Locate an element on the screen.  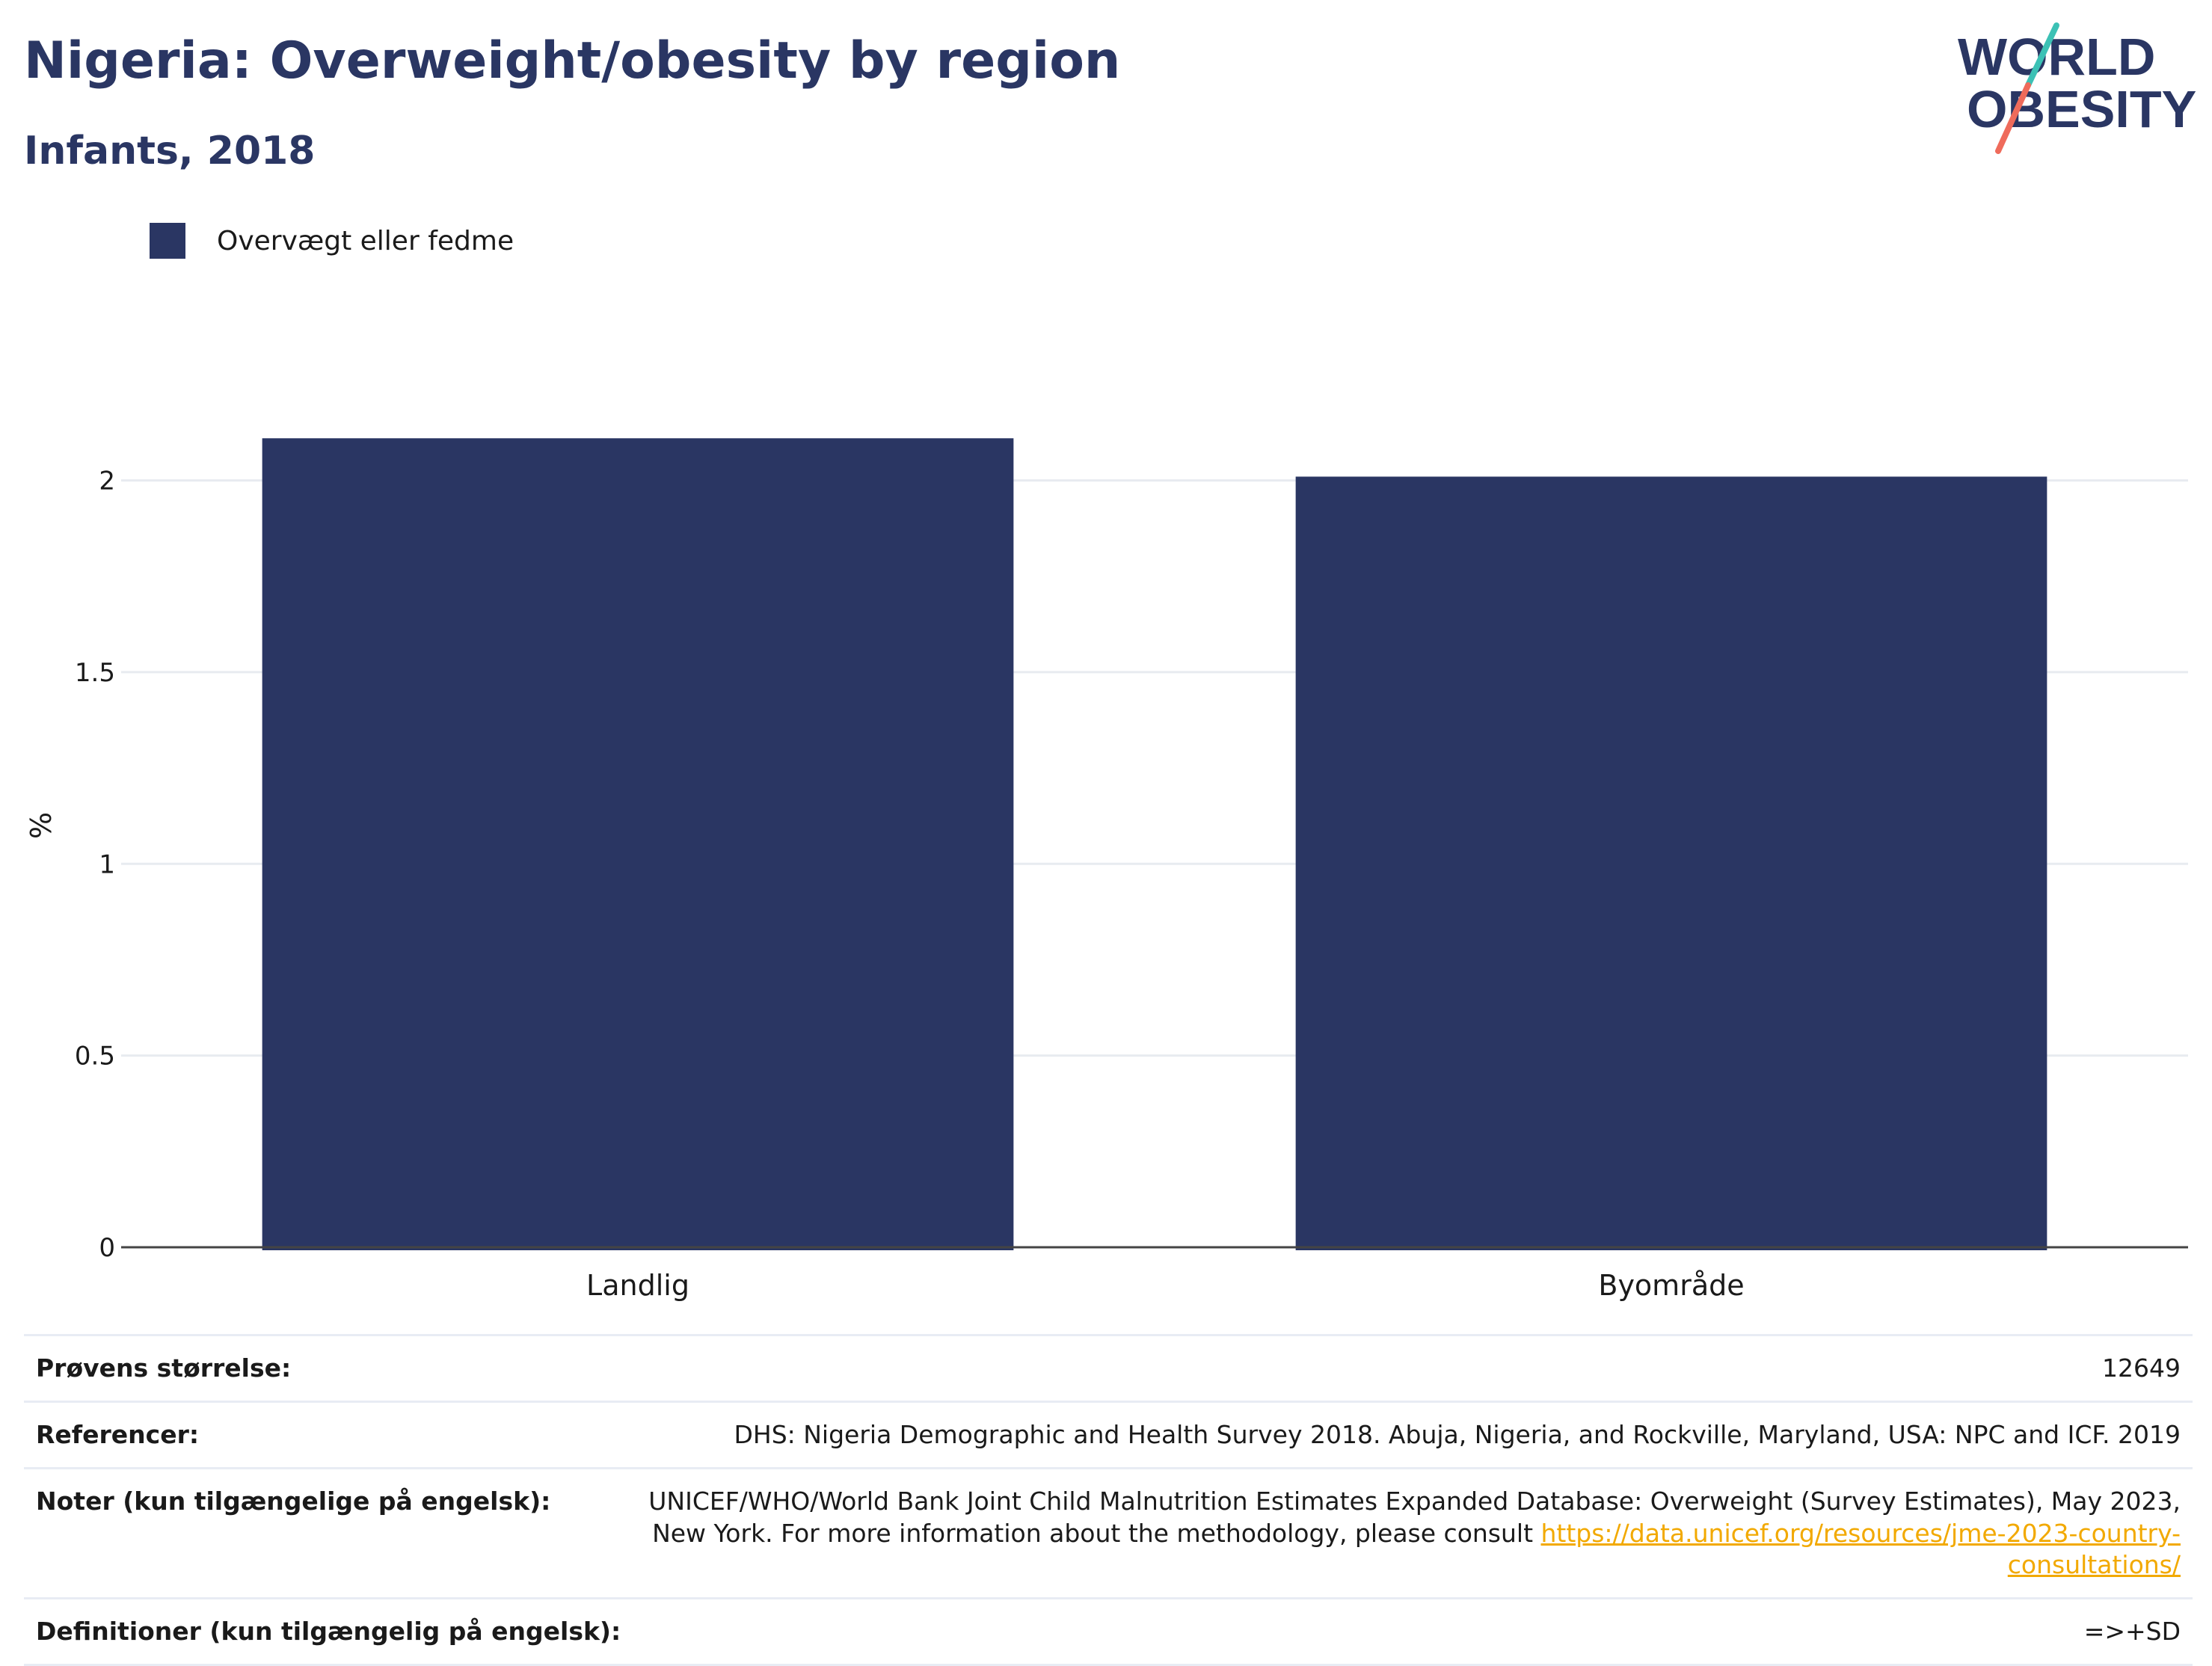
info-label: Noter (kun tilgængelige på engelsk): is located at coordinates (328, 1533).